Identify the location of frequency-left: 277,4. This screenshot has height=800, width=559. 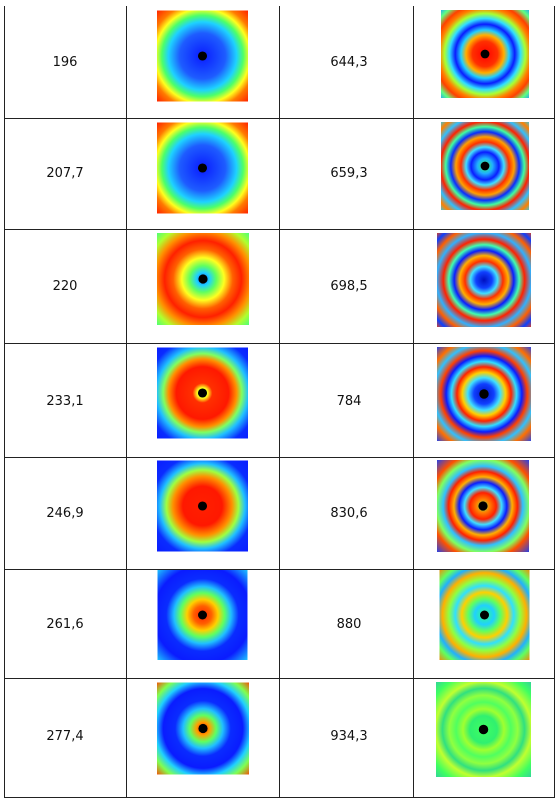
(65, 736).